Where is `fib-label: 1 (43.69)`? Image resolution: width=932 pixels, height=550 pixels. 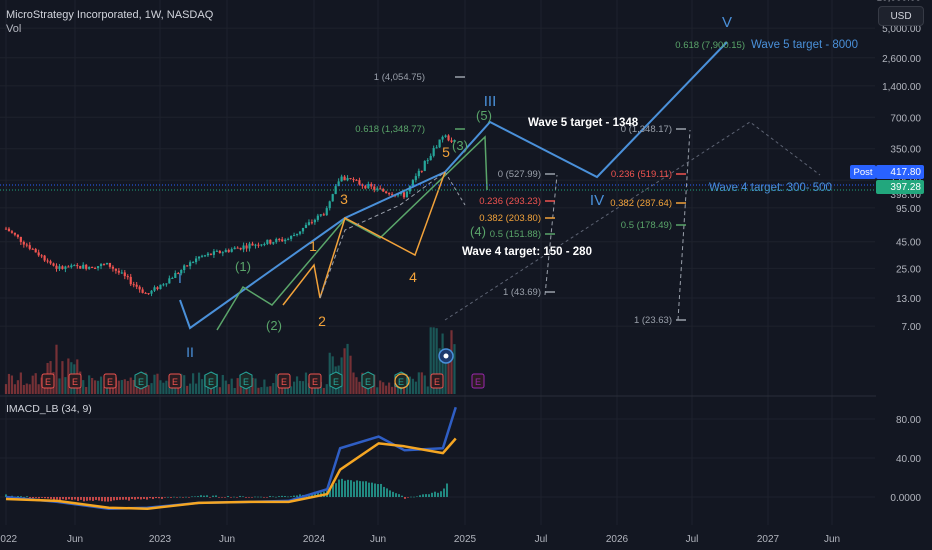 fib-label: 1 (43.69) is located at coordinates (522, 292).